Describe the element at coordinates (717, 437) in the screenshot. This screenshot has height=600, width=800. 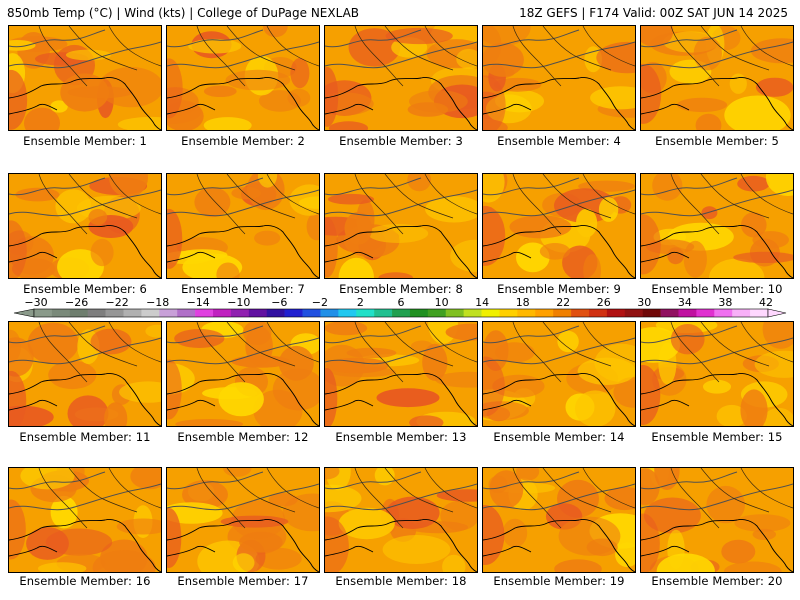
I see `ensemble-member-label: Ensemble Member: 15` at that location.